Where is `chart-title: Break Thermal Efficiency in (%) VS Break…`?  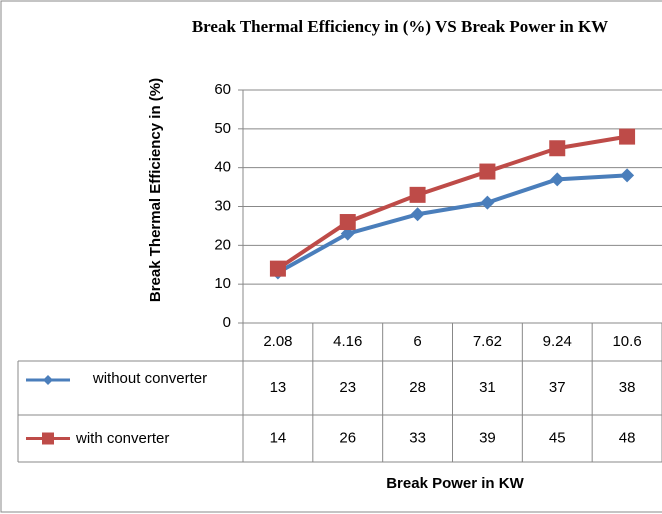 chart-title: Break Thermal Efficiency in (%) VS Break… is located at coordinates (400, 26).